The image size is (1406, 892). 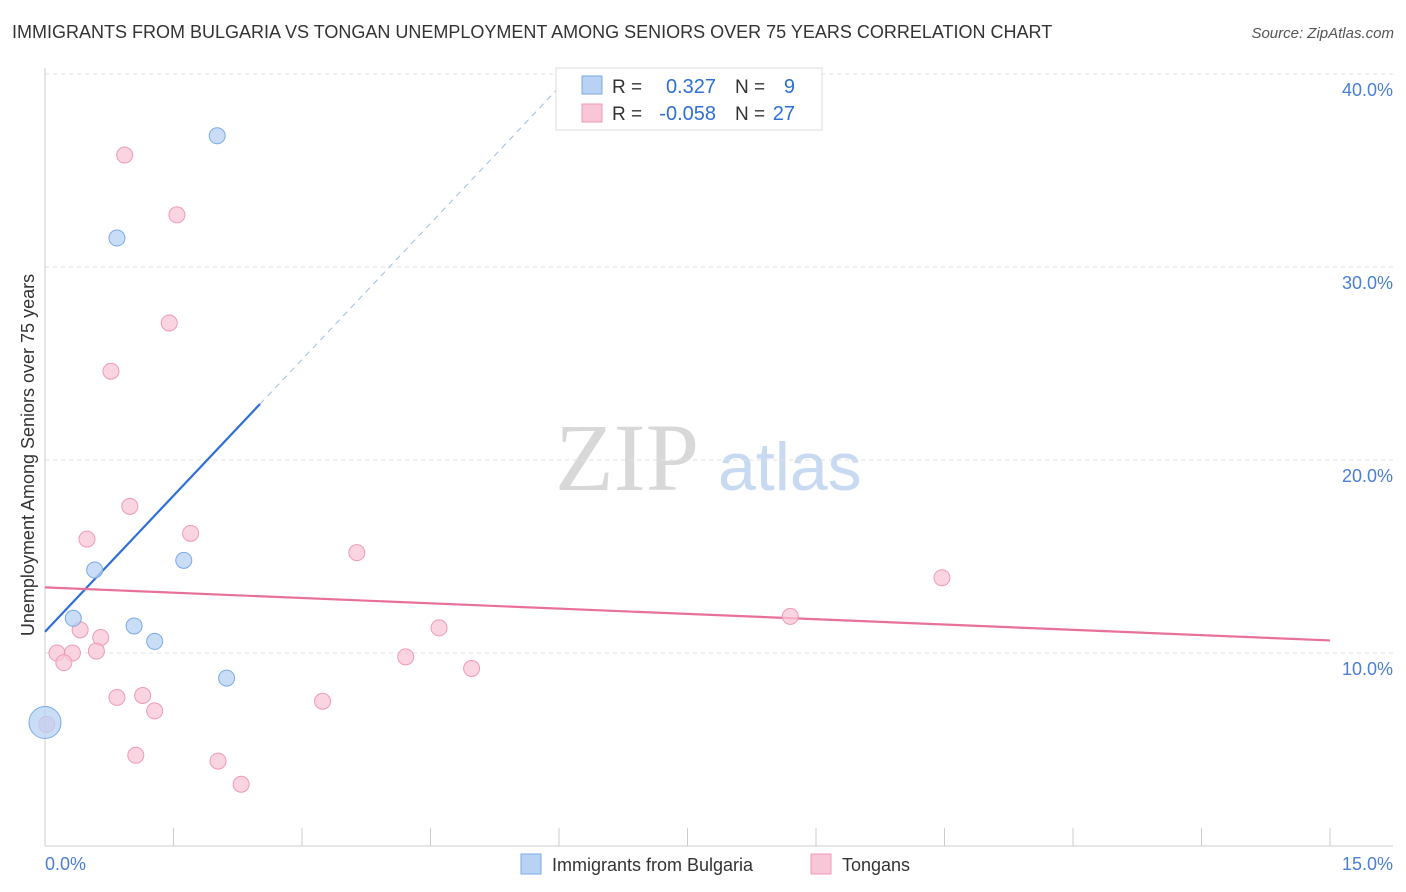 I want to click on bottom-legend: Immigrants from Bulgaria Tongans, so click(x=715, y=864).